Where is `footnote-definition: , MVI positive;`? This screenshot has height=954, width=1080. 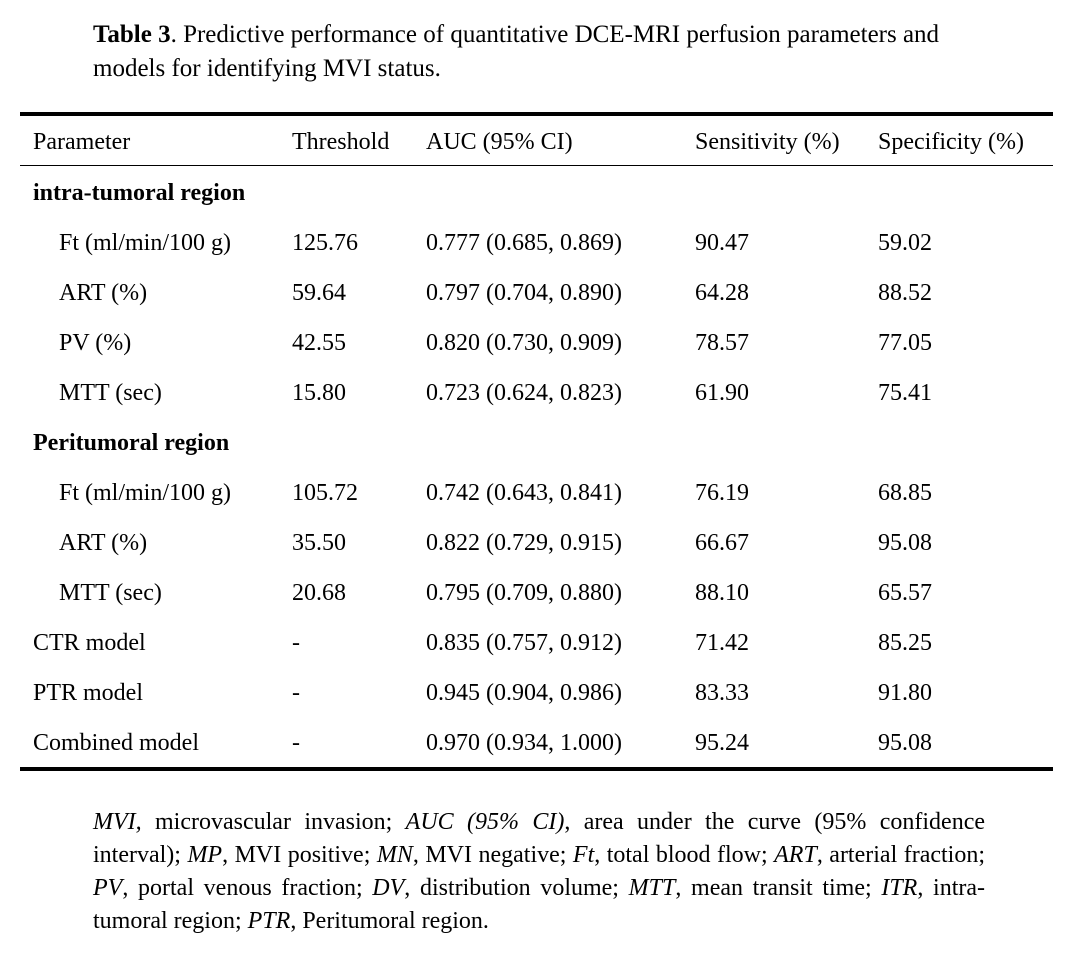
footnote-definition: , MVI positive; is located at coordinates (299, 855).